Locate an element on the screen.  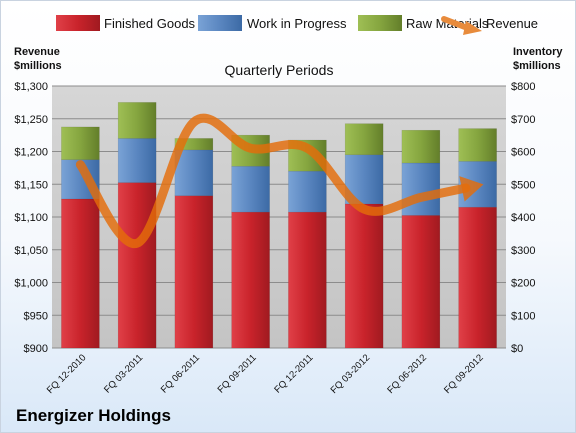
x-tick-label: FQ 06-2012 is located at coordinates (407, 374).